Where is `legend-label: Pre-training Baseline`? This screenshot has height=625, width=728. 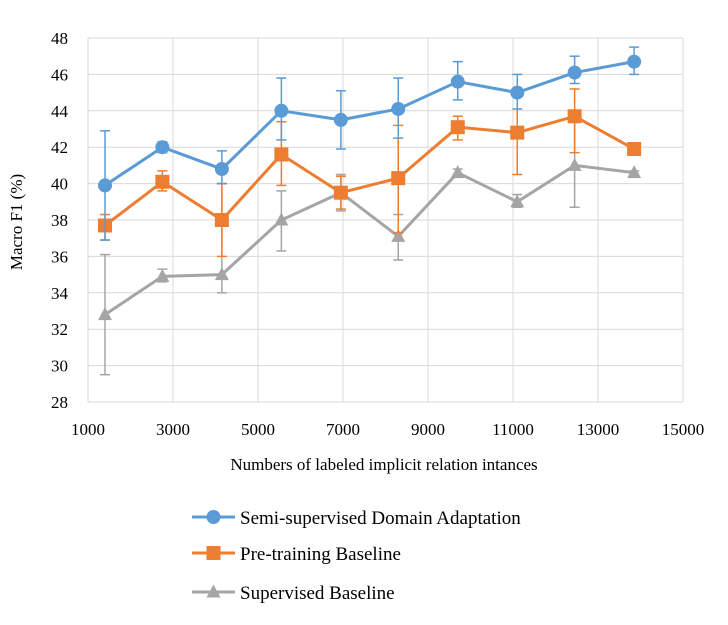 legend-label: Pre-training Baseline is located at coordinates (320, 554).